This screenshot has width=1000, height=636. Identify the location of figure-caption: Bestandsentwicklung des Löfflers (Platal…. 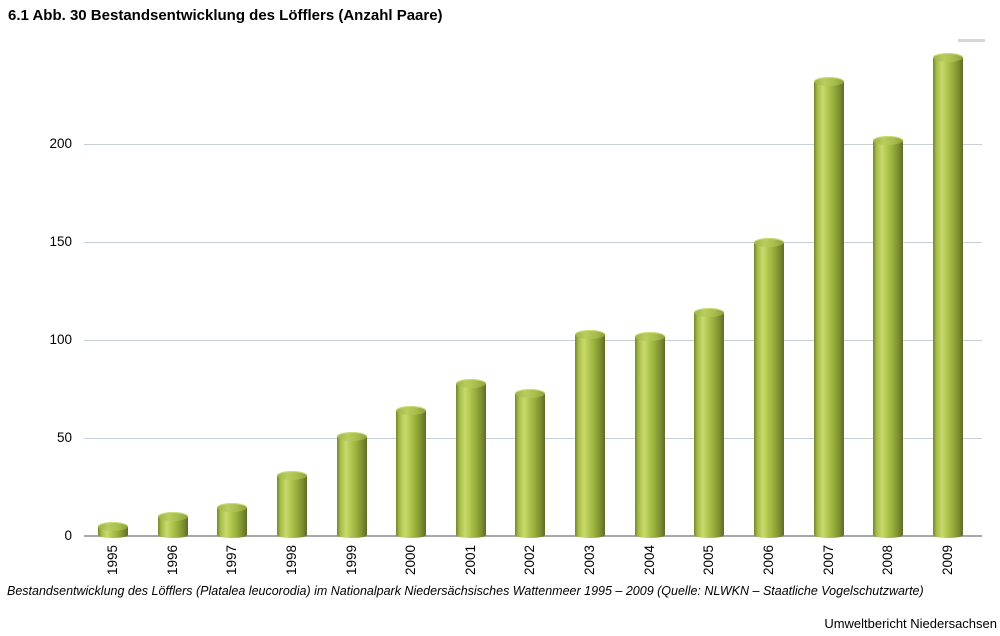
(465, 591).